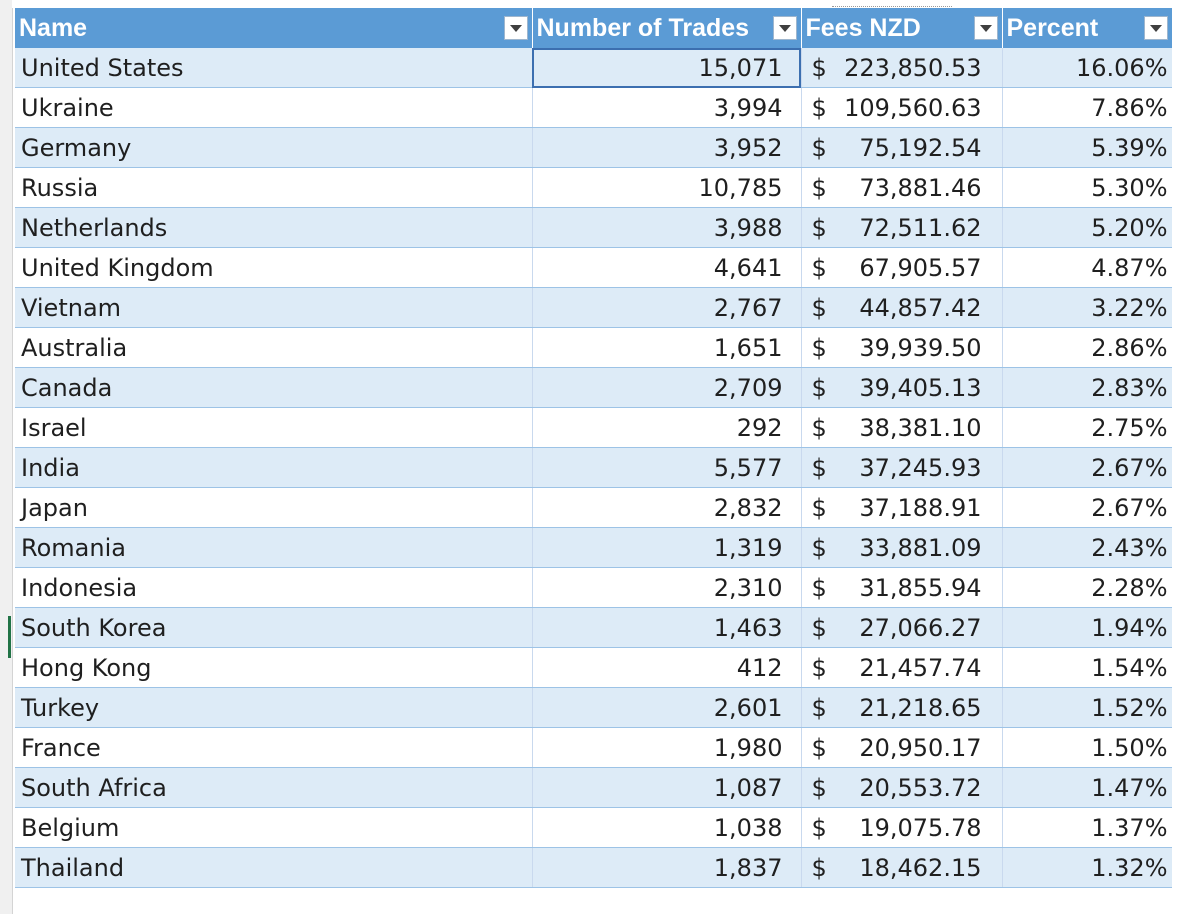  I want to click on cell-fees: $73,881.46, so click(902, 187).